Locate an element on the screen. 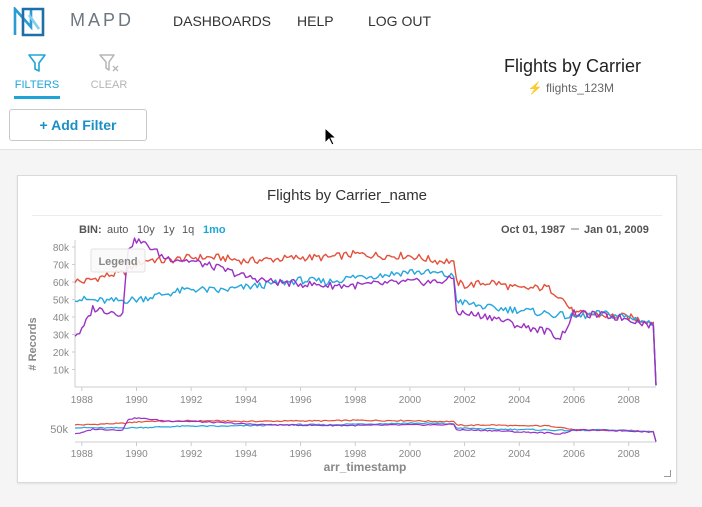  date-from: Oct 01, 1987 is located at coordinates (533, 230).